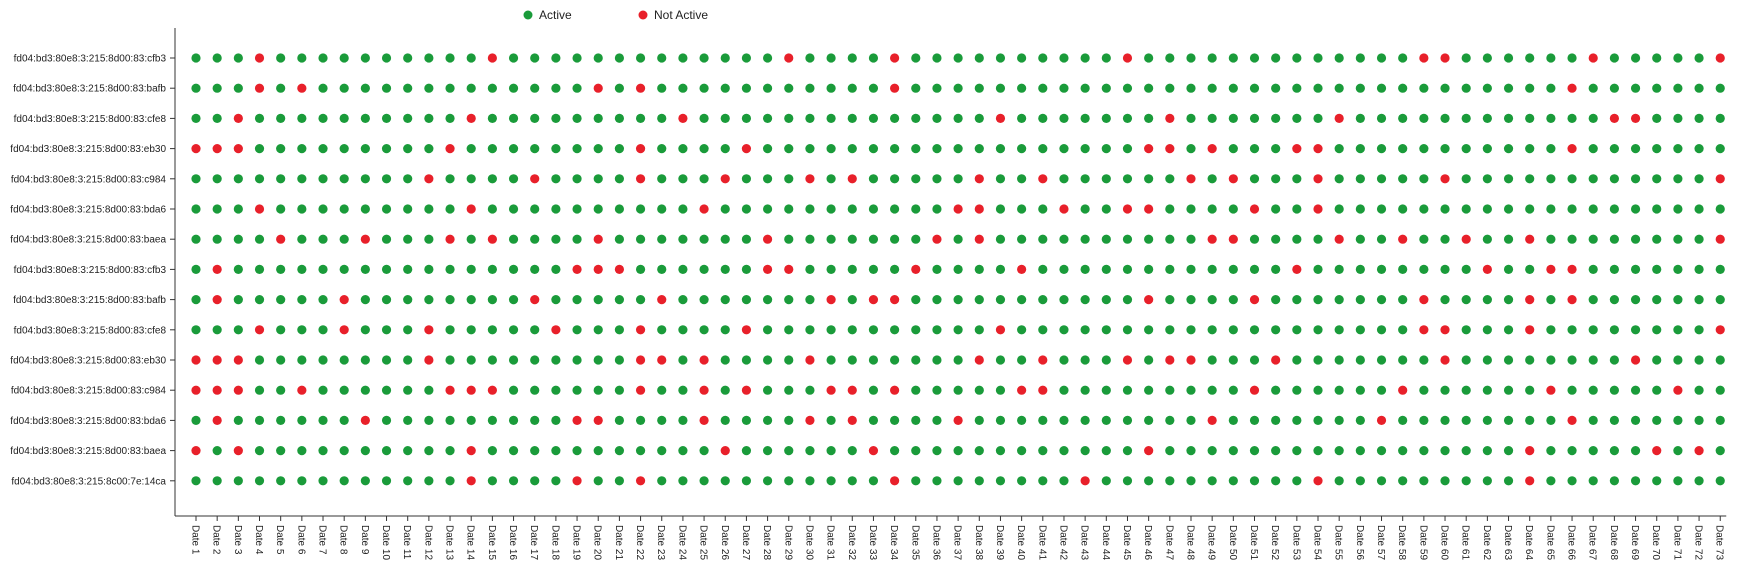 The image size is (1752, 576). Describe the element at coordinates (1211, 542) in the screenshot. I see `x-tick-label: Date 49` at that location.